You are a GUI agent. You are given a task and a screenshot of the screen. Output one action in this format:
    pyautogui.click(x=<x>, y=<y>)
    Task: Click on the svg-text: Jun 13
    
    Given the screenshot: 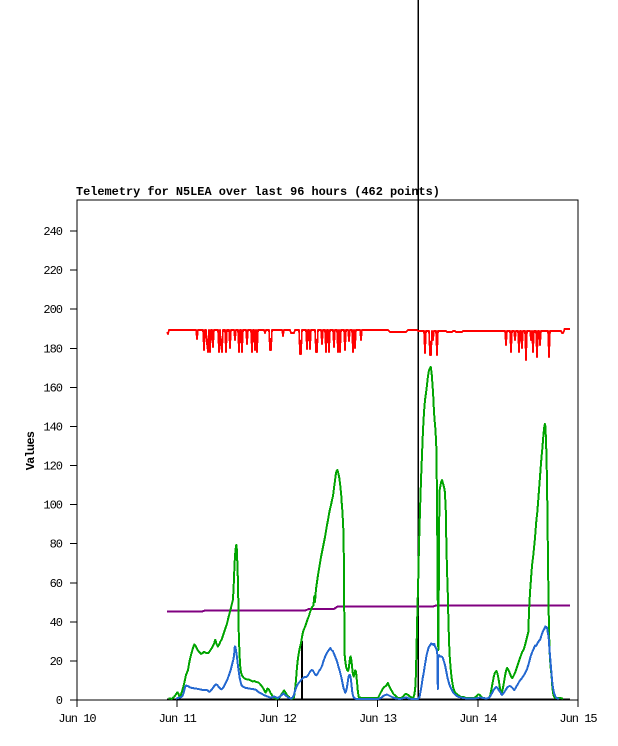 What is the action you would take?
    pyautogui.click(x=378, y=719)
    